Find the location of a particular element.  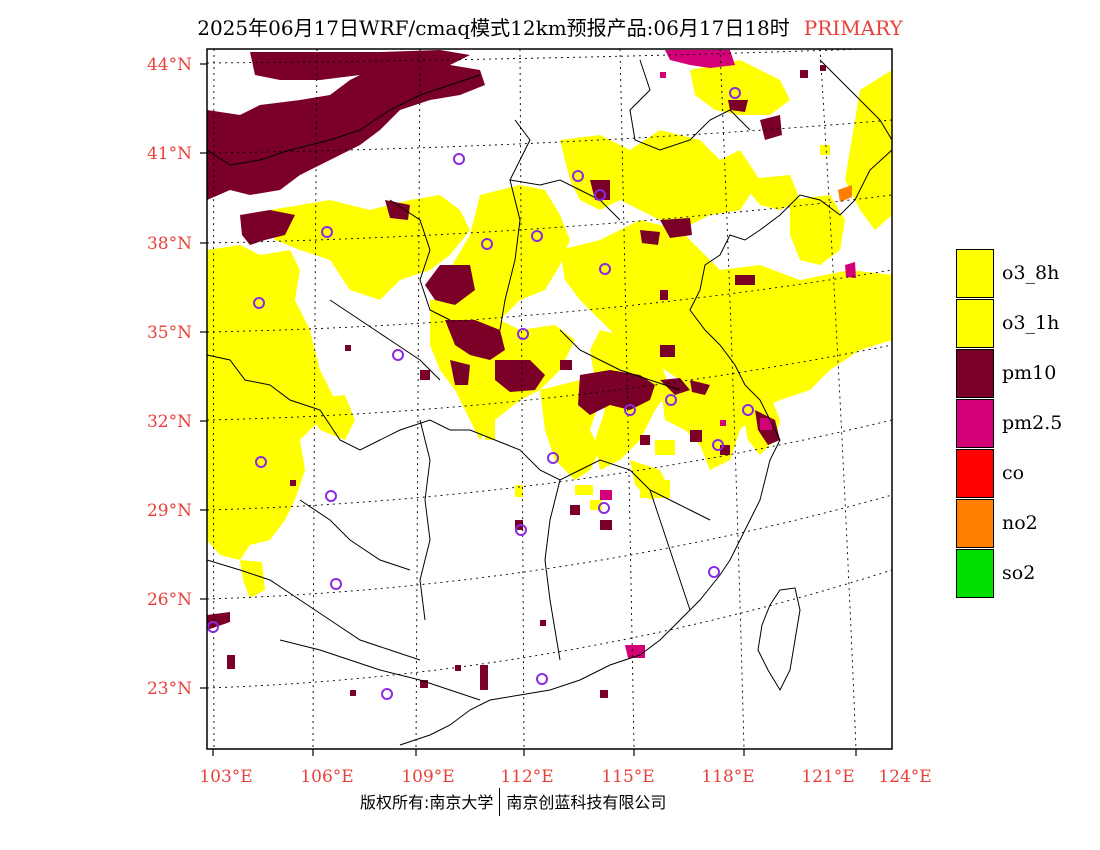

copyright-footer: 版权所有:南京大学 南京创蓝科技有限公司 is located at coordinates (513, 802).